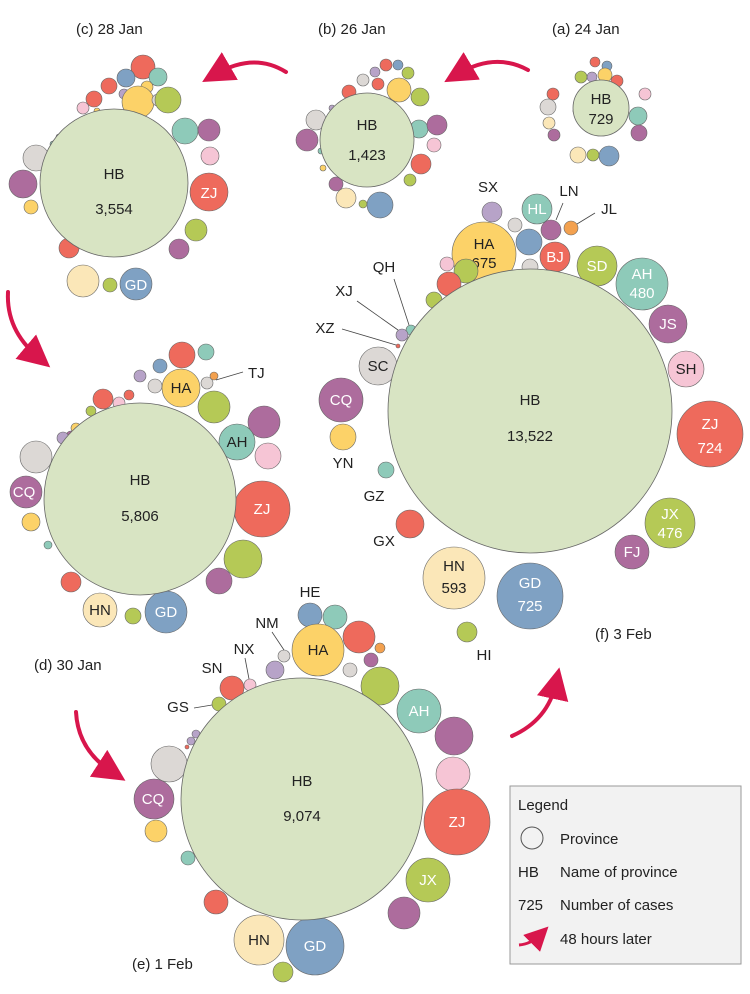 The height and width of the screenshot is (994, 750). What do you see at coordinates (668, 324) in the screenshot?
I see `province-label-js: JS` at bounding box center [668, 324].